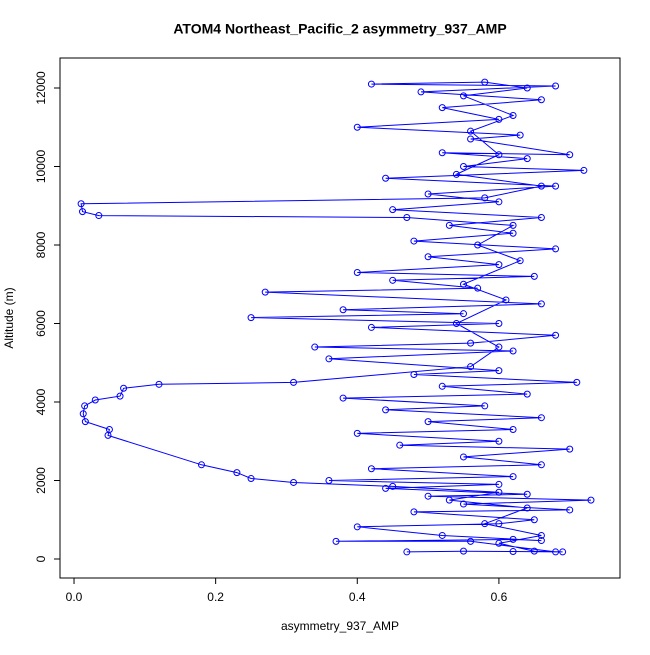 The image size is (650, 655). Describe the element at coordinates (41, 166) in the screenshot. I see `y-tick-label: 10000` at that location.